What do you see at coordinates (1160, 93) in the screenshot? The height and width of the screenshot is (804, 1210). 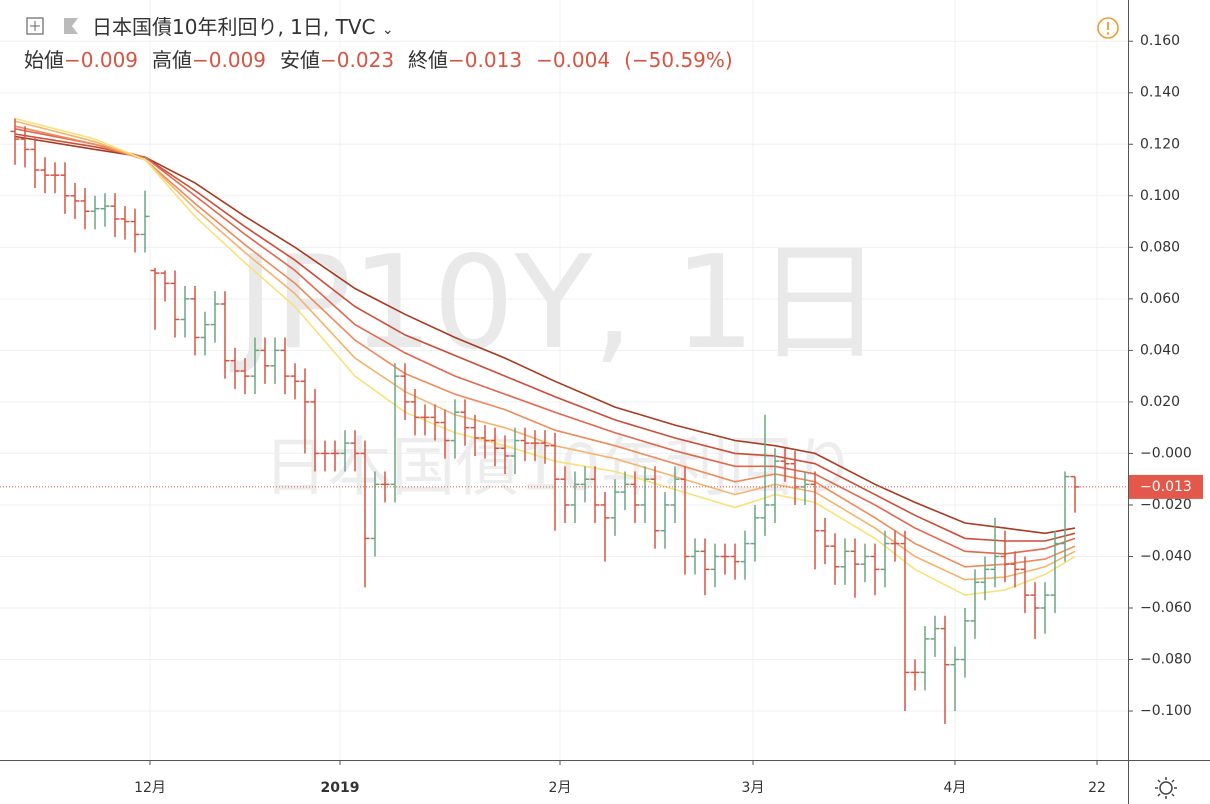 I see `y-tick-label: 0.140` at bounding box center [1160, 93].